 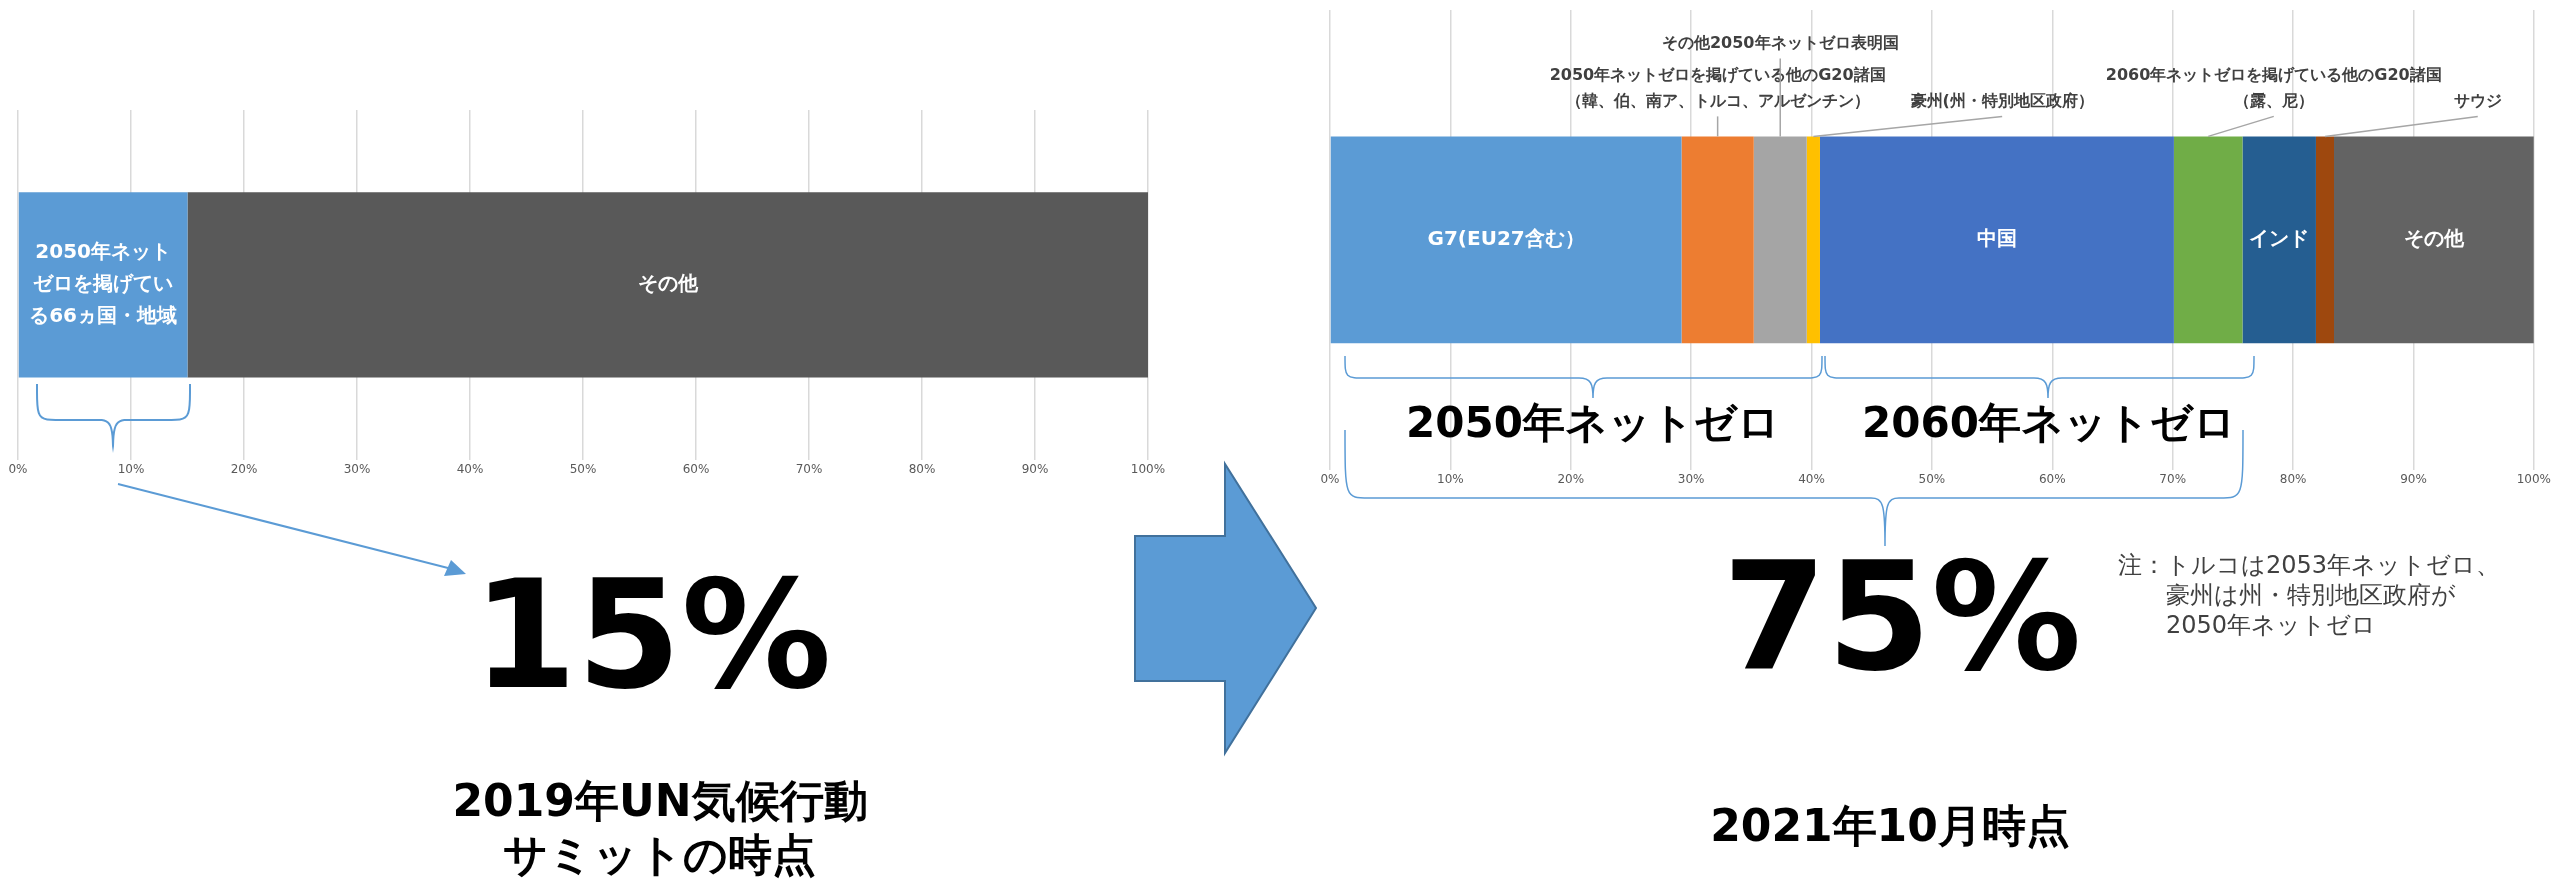 I want to click on annotation: 2060年ネットゼロ, so click(x=2049, y=423).